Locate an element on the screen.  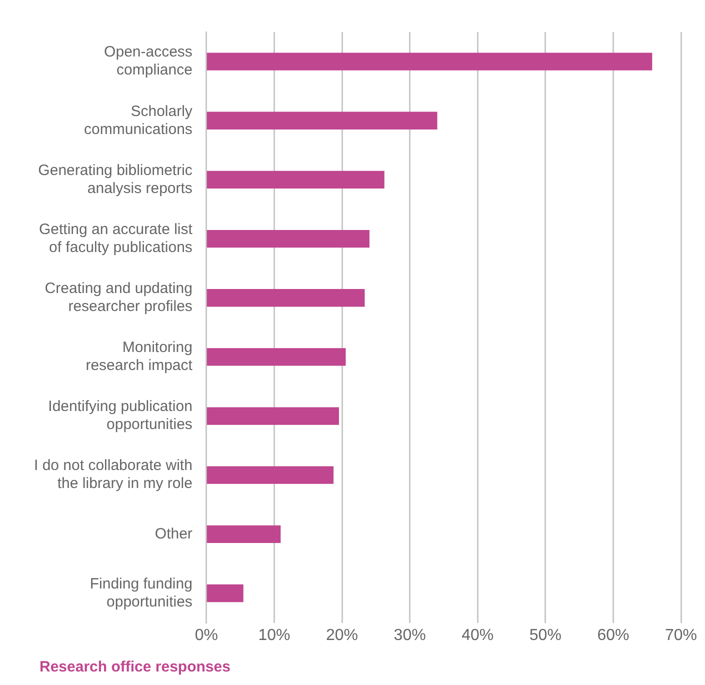
y-tick-label: Generating bibliometric analysis reports is located at coordinates (115, 179).